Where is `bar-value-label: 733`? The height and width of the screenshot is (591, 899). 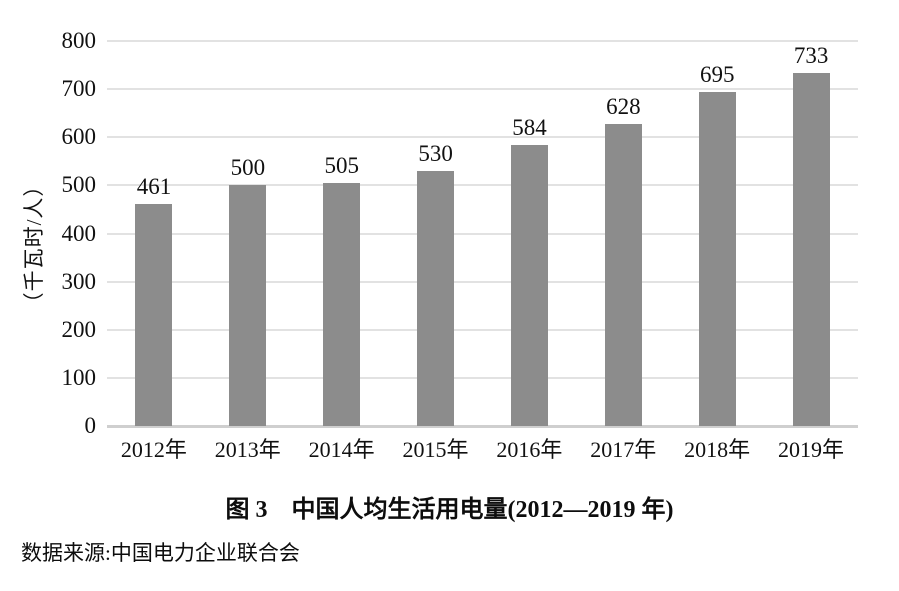
bar-value-label: 733 is located at coordinates (811, 56).